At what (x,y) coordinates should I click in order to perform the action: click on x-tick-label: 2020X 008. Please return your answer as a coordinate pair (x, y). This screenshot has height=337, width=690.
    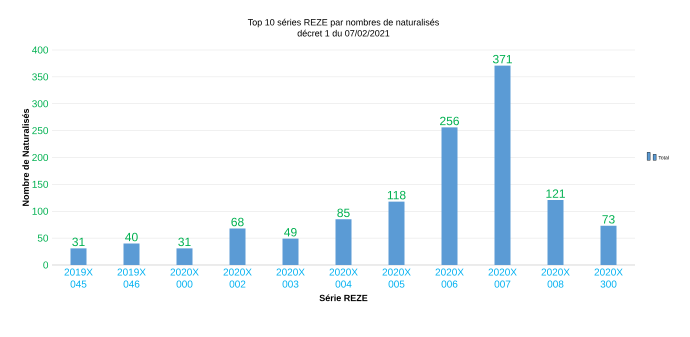
    Looking at the image, I should click on (556, 278).